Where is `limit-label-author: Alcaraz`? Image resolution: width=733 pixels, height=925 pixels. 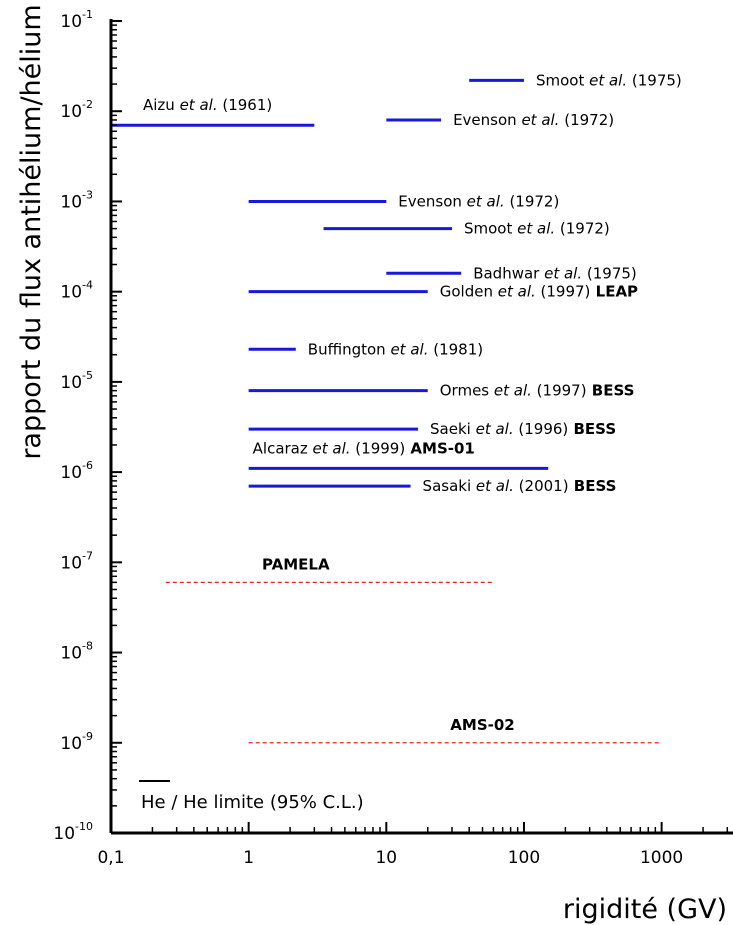 limit-label-author: Alcaraz is located at coordinates (283, 448).